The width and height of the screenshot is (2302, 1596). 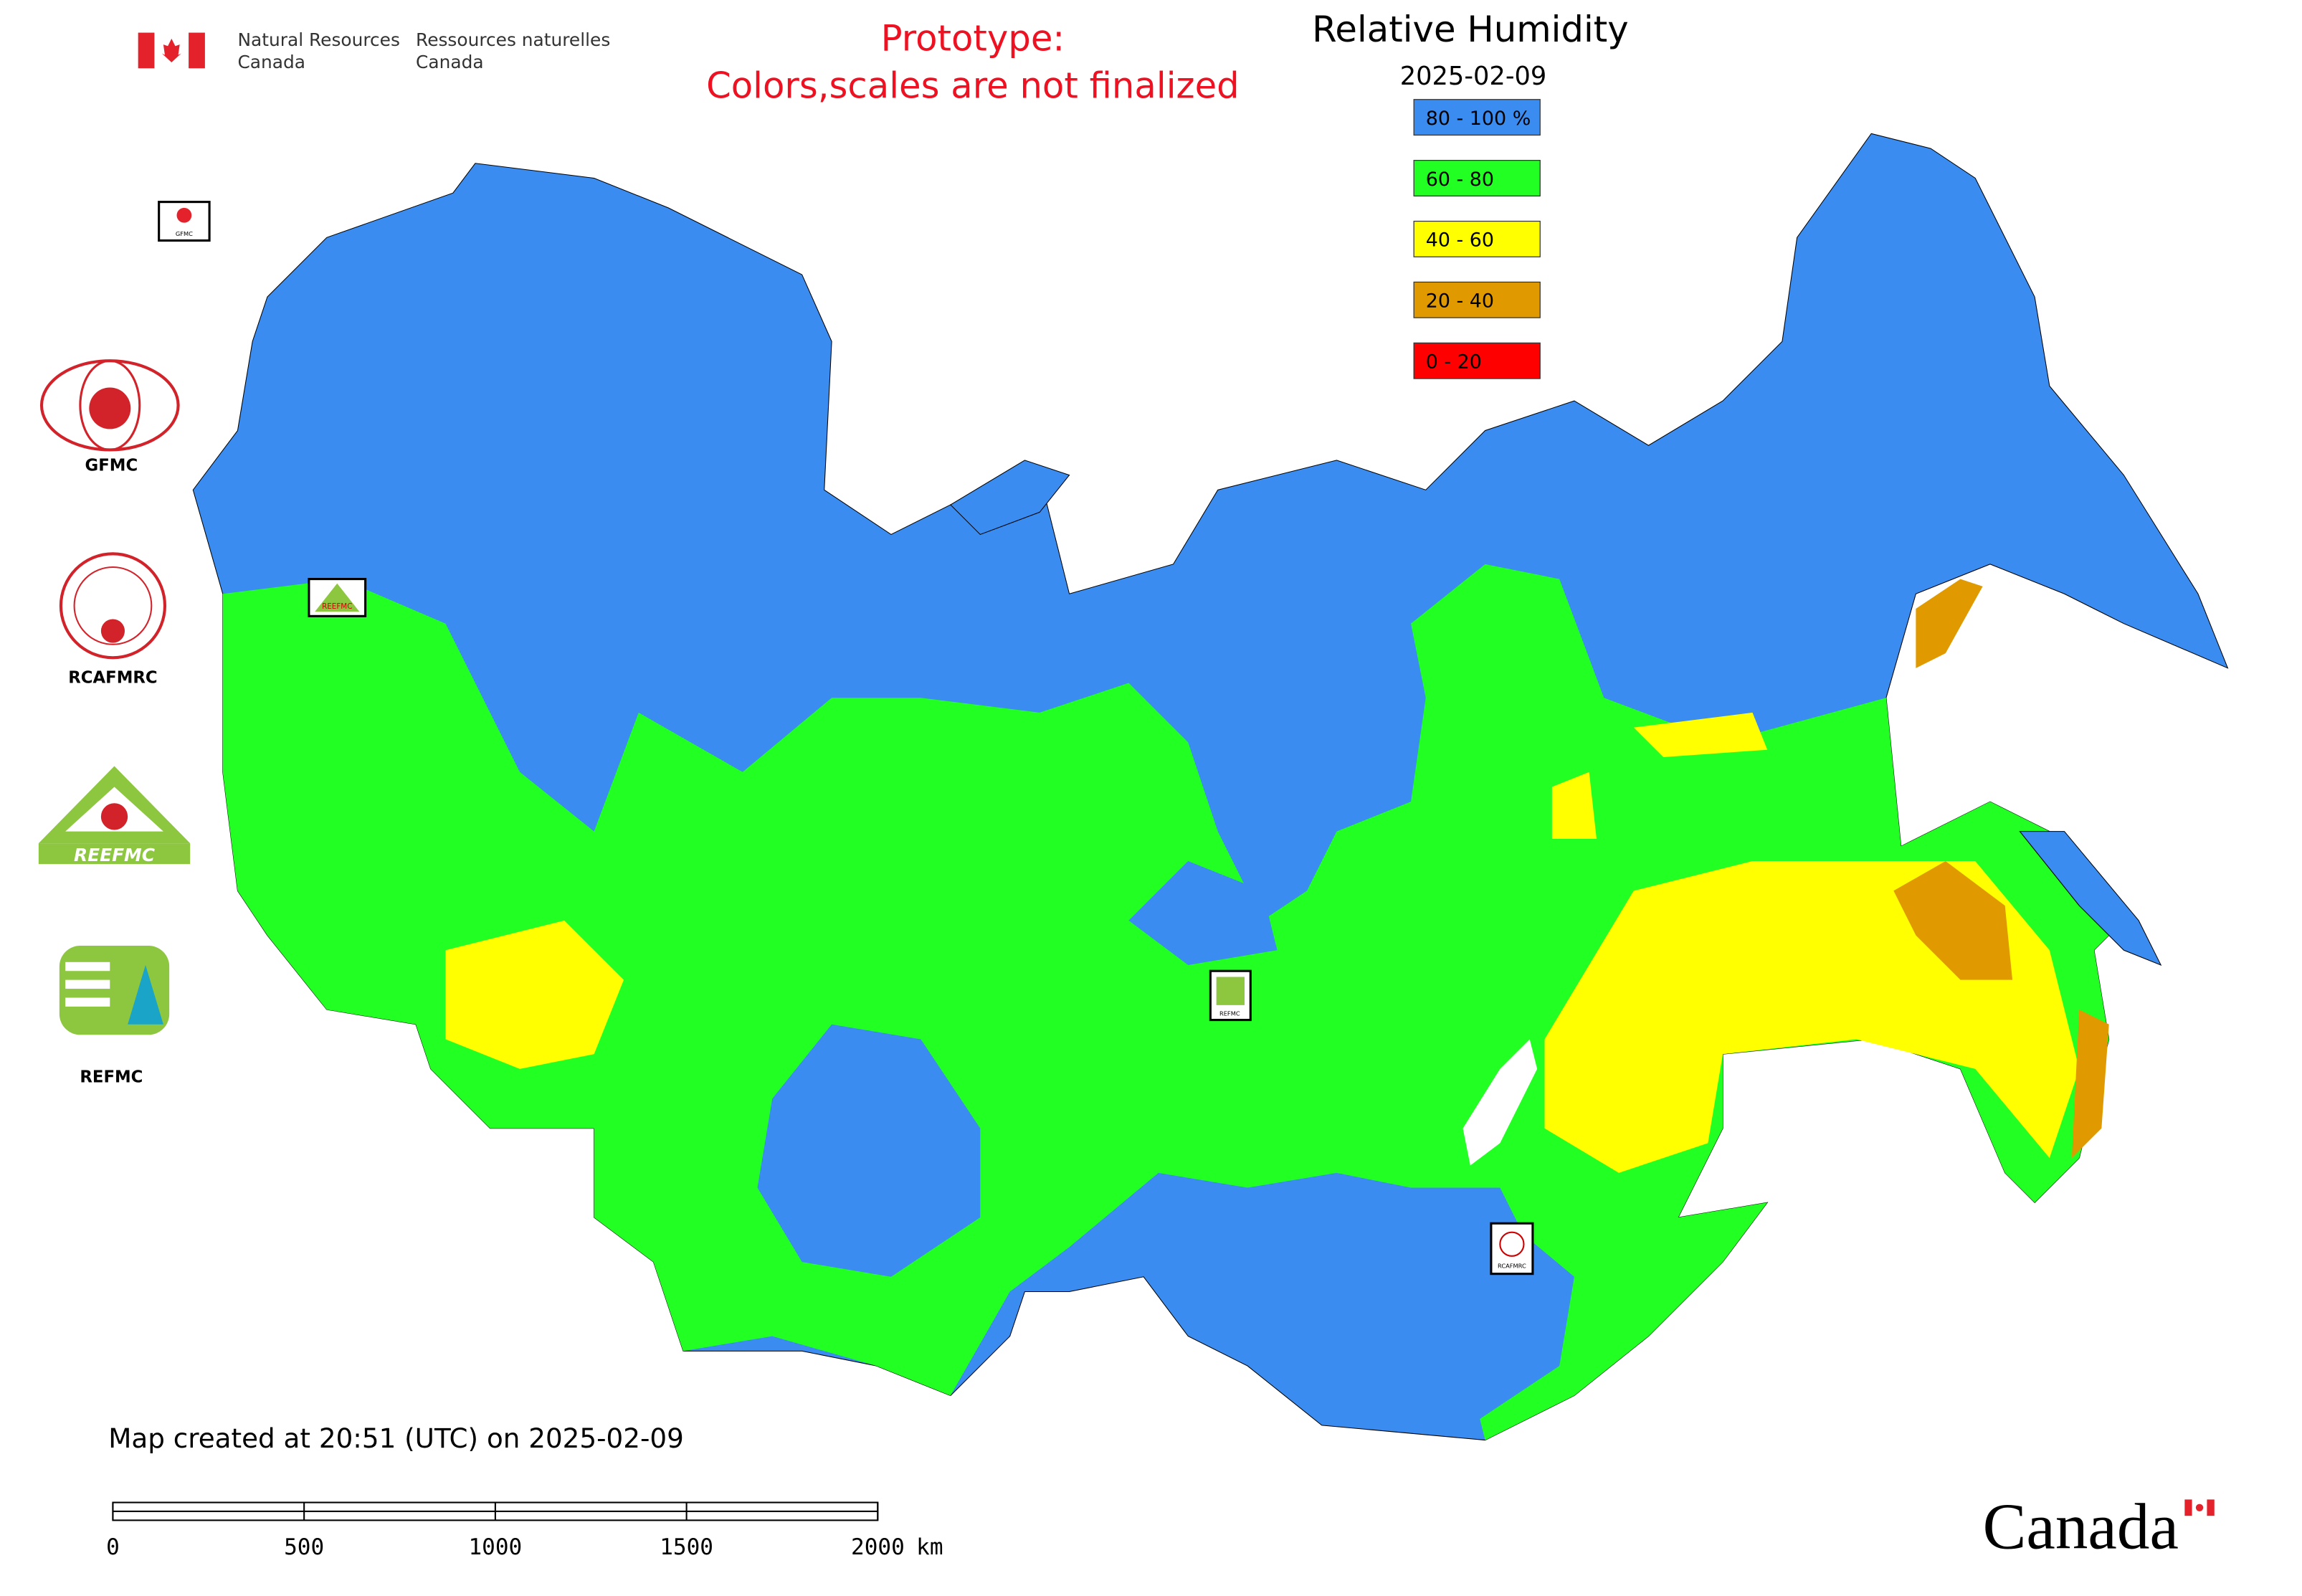 What do you see at coordinates (113, 620) in the screenshot?
I see `logo: RCAFMRC` at bounding box center [113, 620].